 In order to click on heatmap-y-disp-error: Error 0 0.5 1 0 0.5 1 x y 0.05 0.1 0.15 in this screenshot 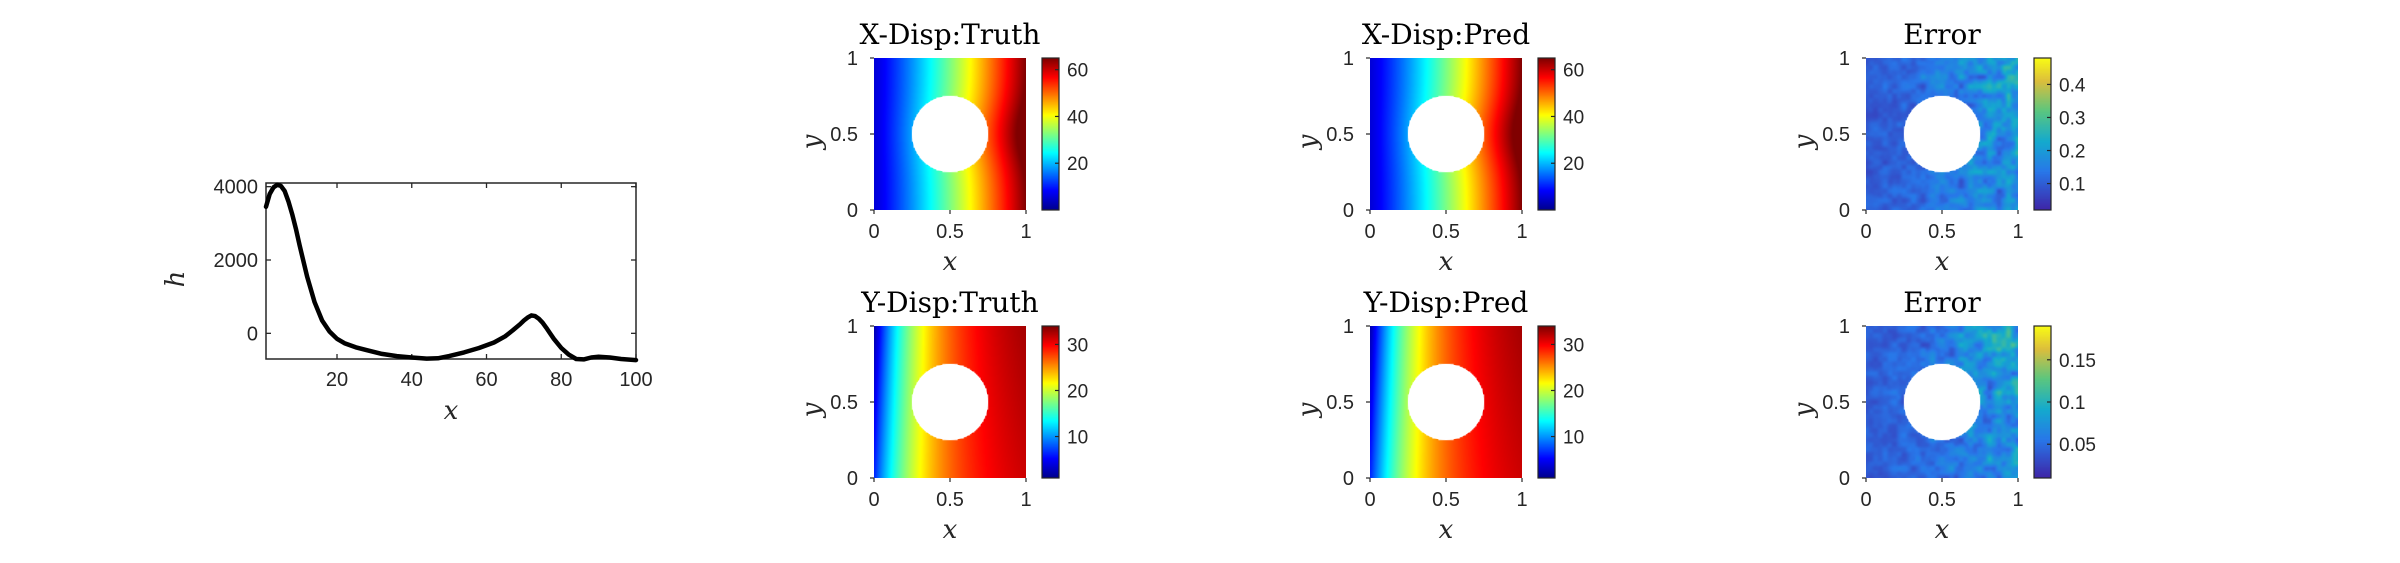, I will do `click(1942, 415)`.